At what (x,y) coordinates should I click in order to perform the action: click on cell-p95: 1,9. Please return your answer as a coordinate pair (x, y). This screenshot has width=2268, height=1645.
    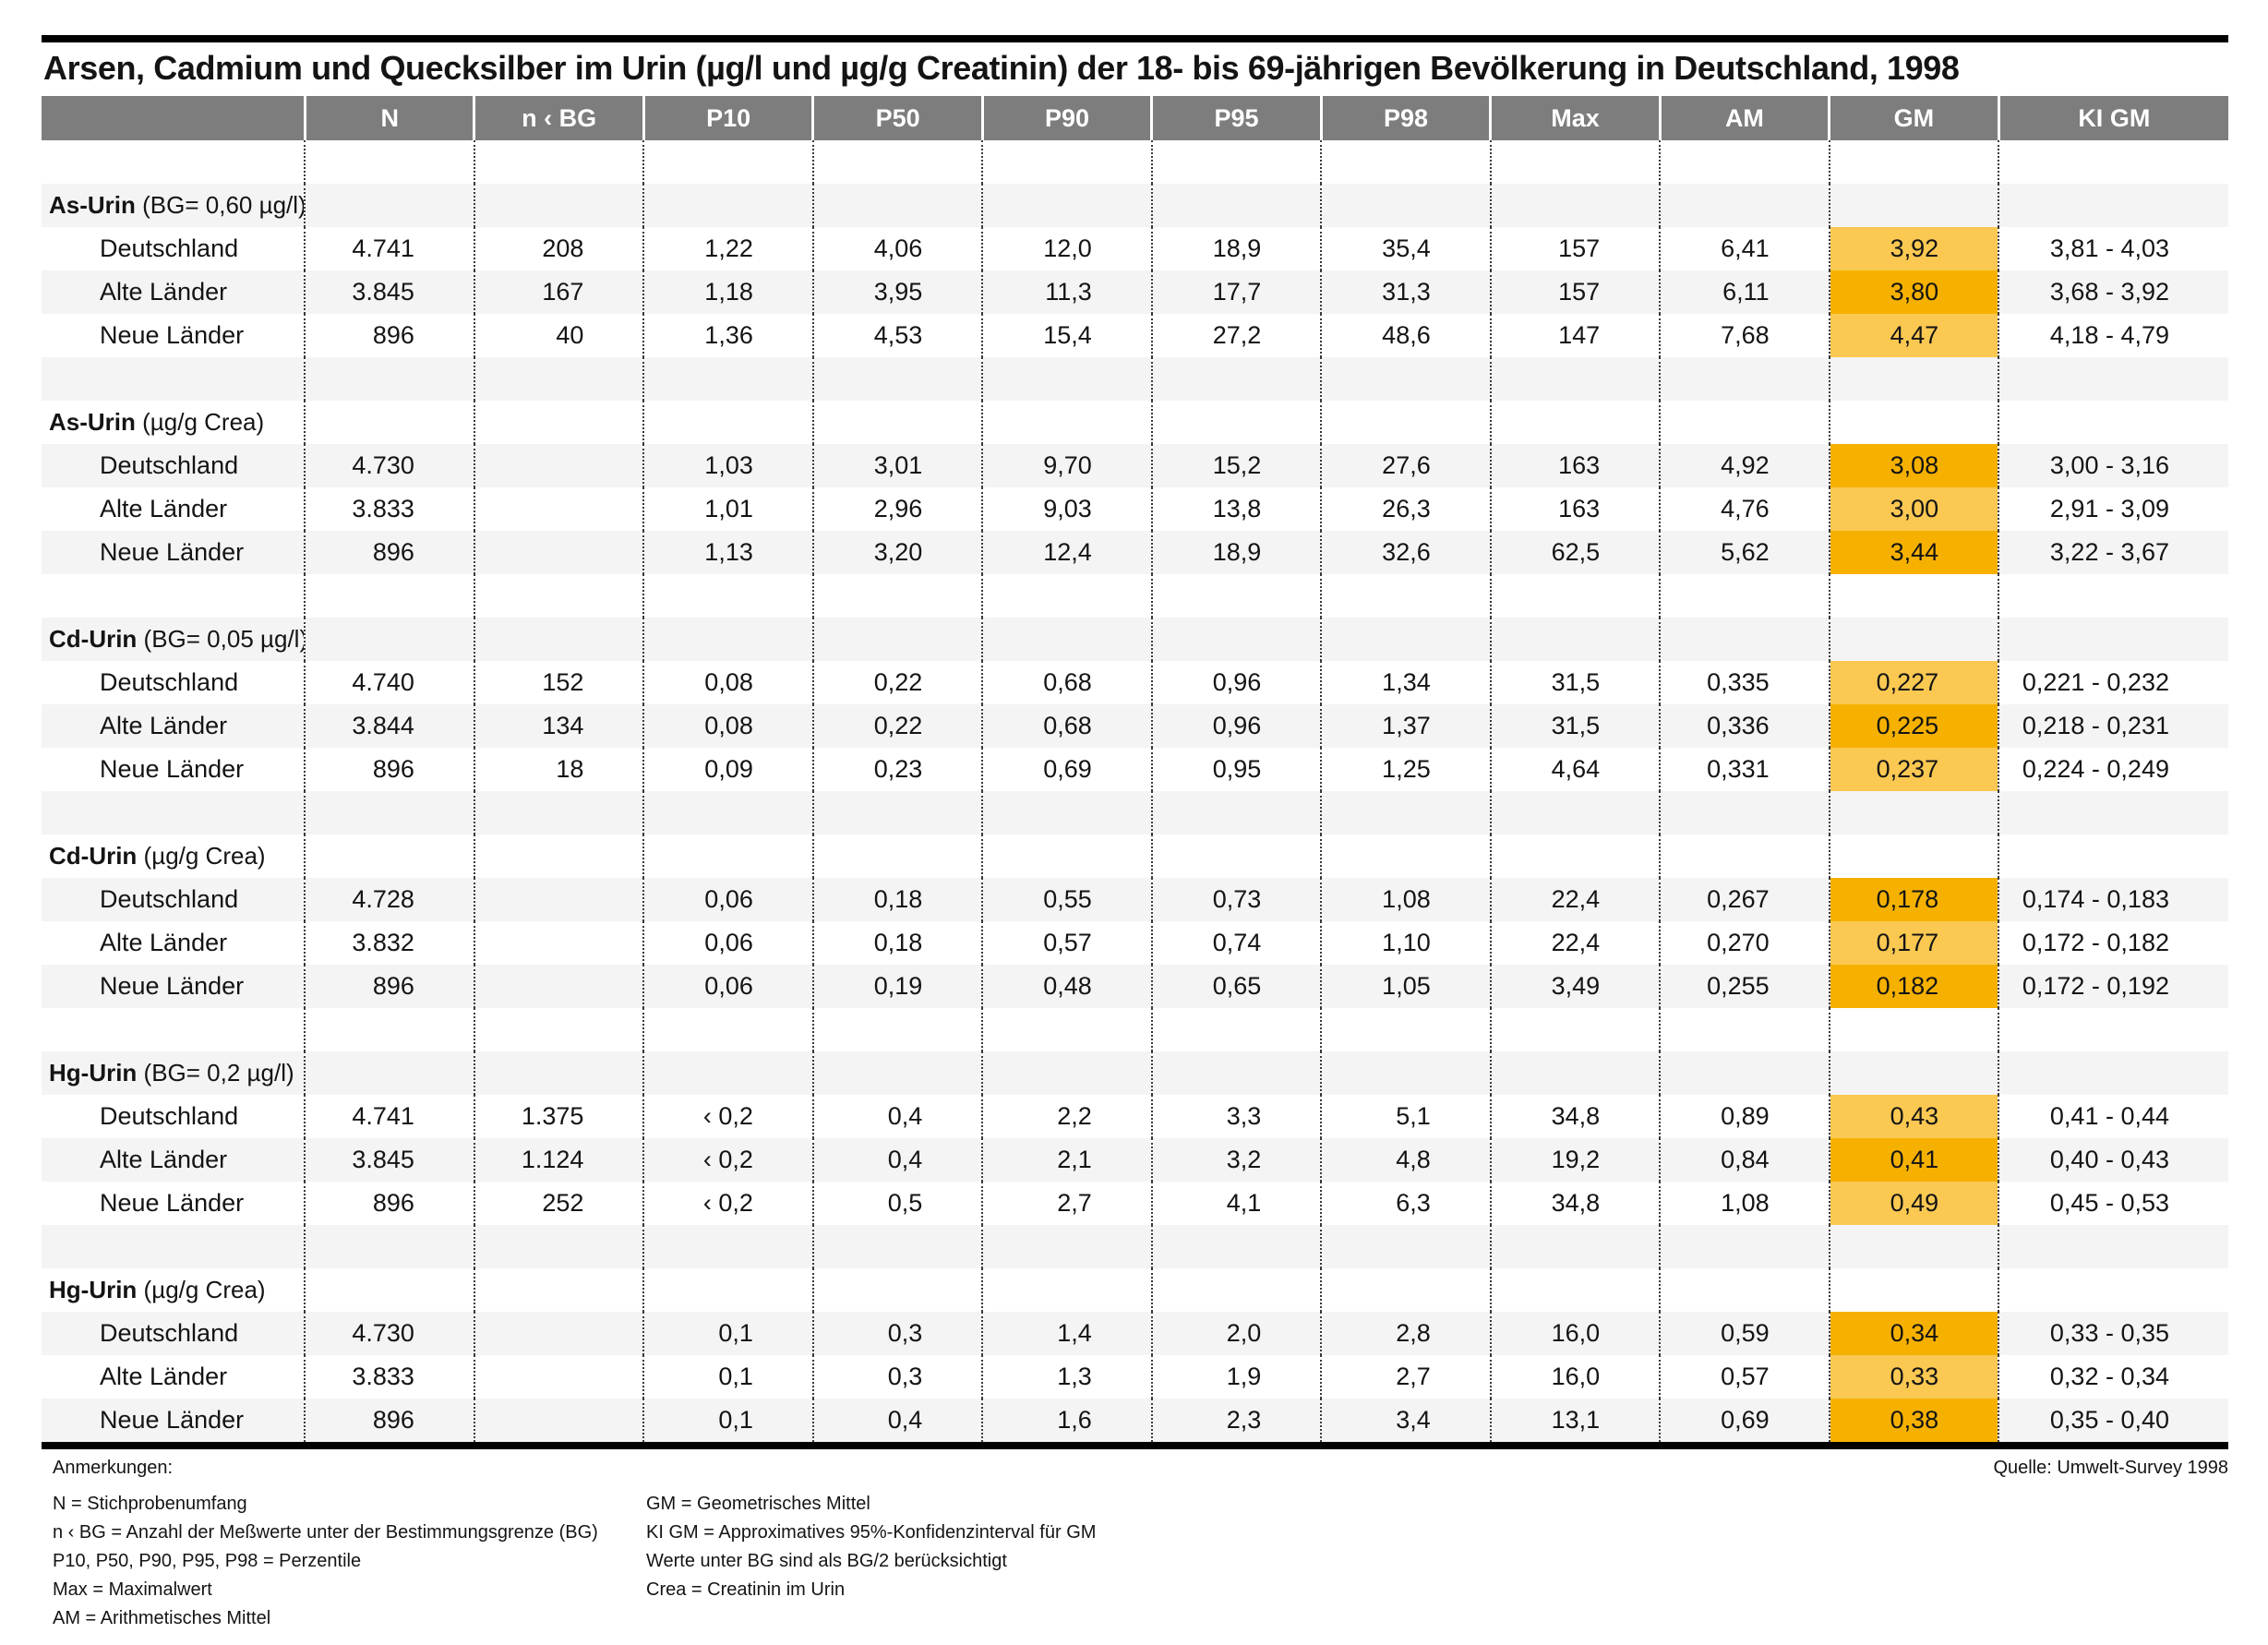
    Looking at the image, I should click on (1236, 1377).